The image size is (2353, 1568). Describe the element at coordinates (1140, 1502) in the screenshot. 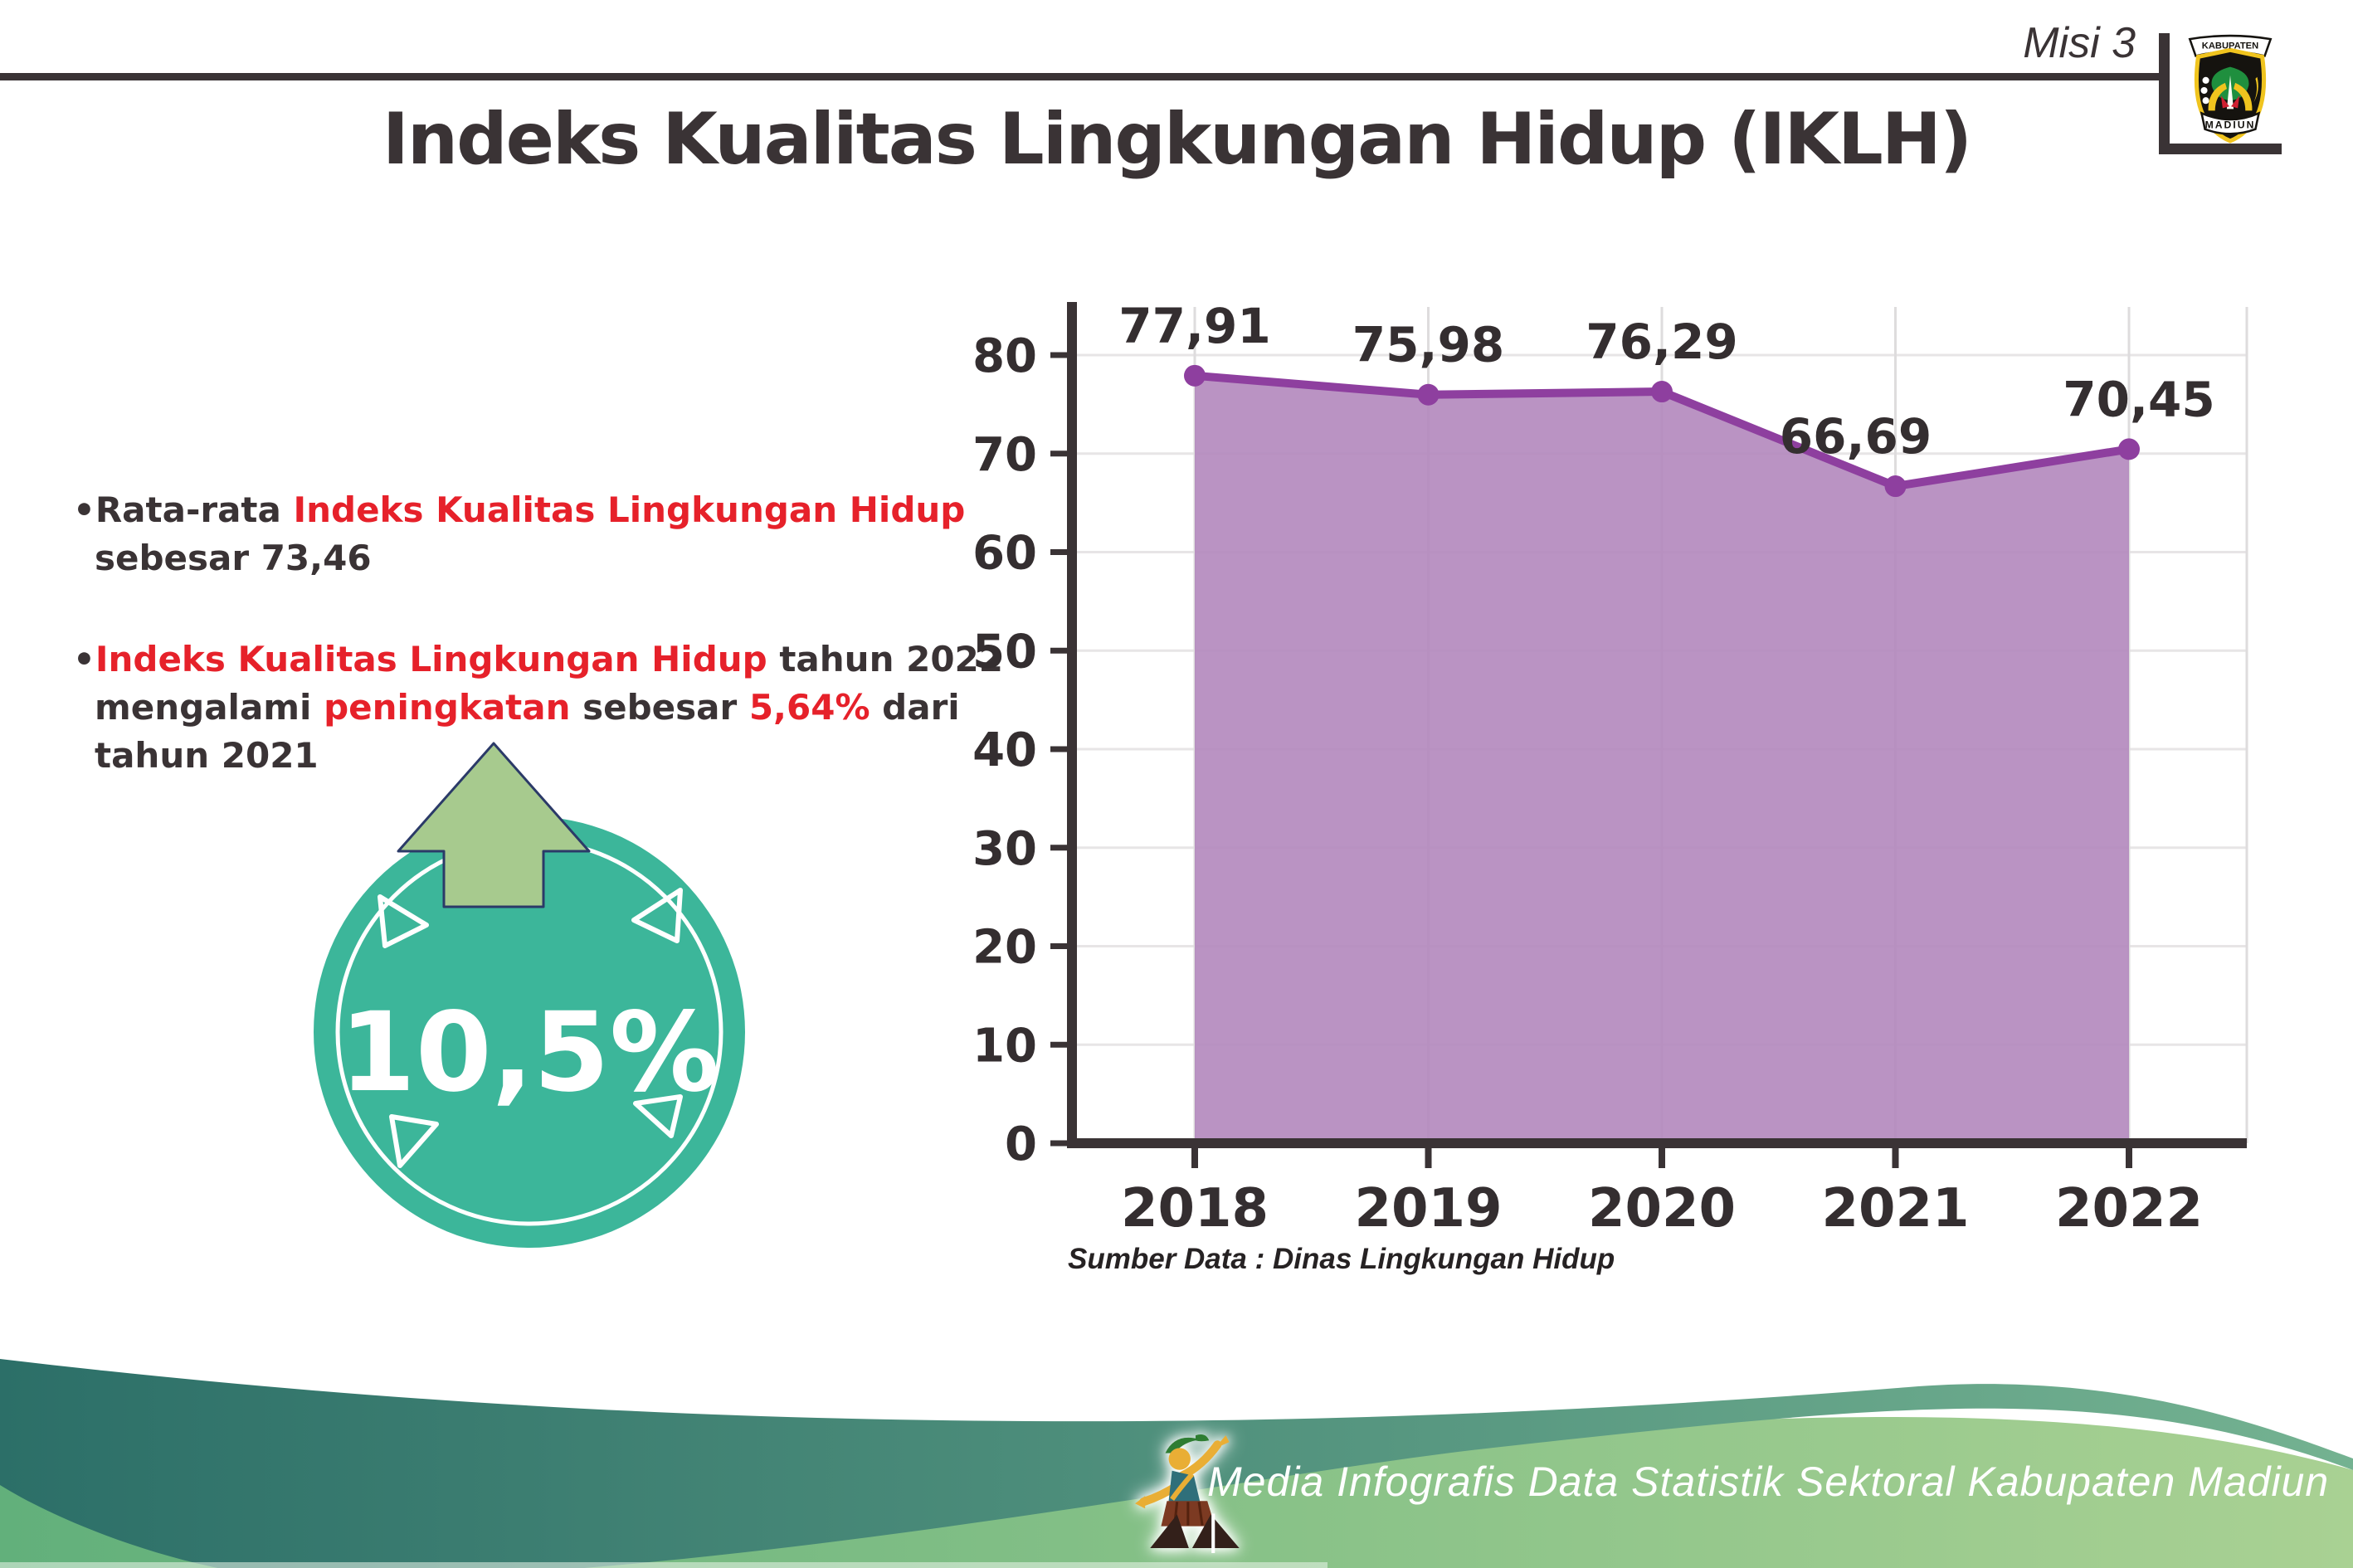

I see `mascot-hand-side` at that location.